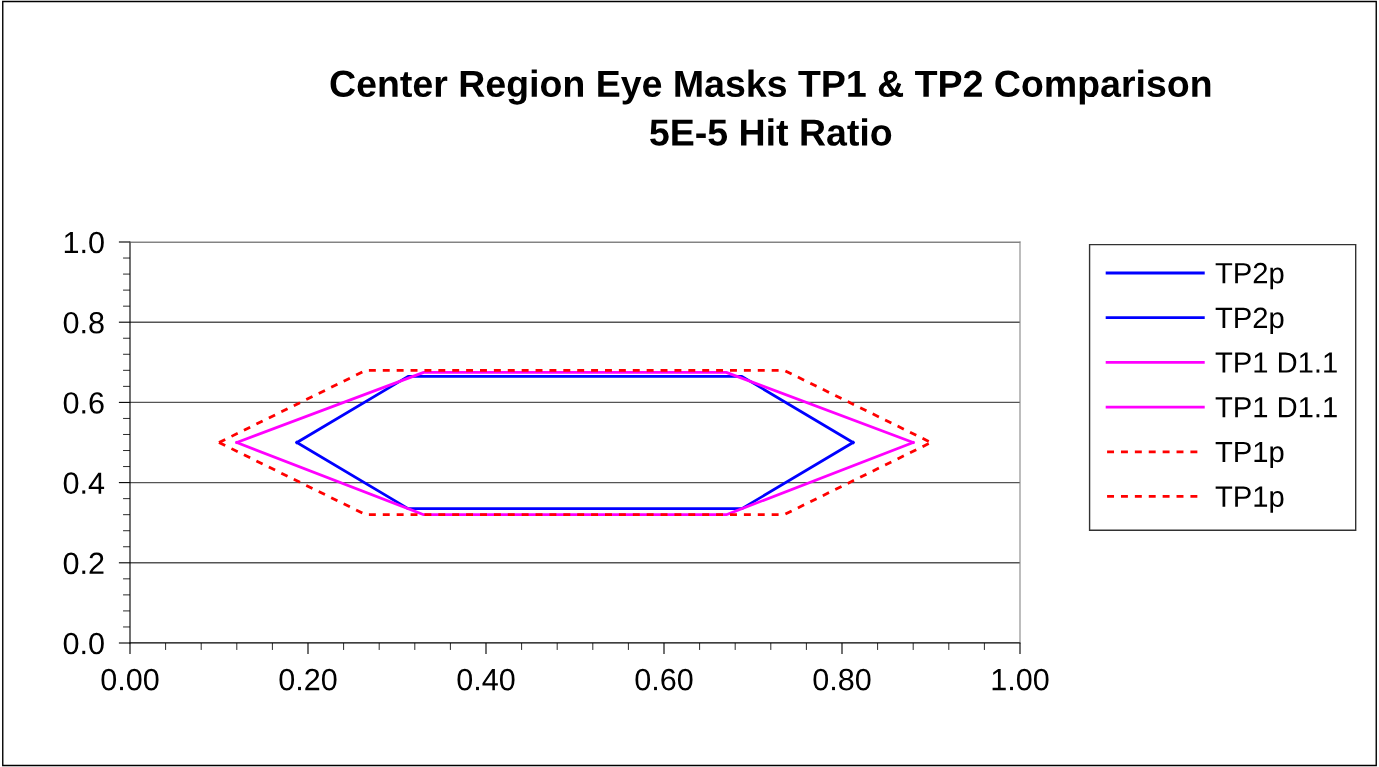  Describe the element at coordinates (84, 483) in the screenshot. I see `y-tick-label: 0.4` at that location.